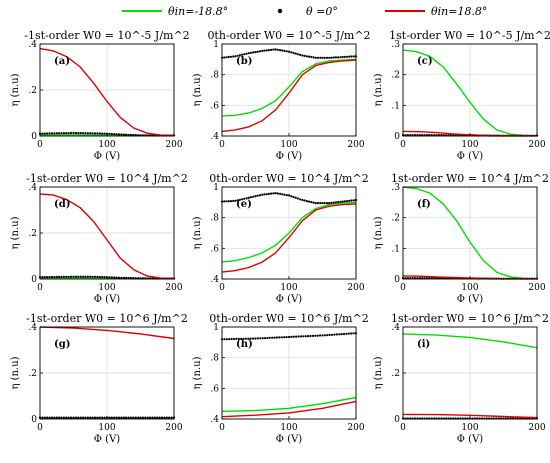 Image resolution: width=550 pixels, height=463 pixels. Describe the element at coordinates (244, 61) in the screenshot. I see `panel-label: (b)` at that location.